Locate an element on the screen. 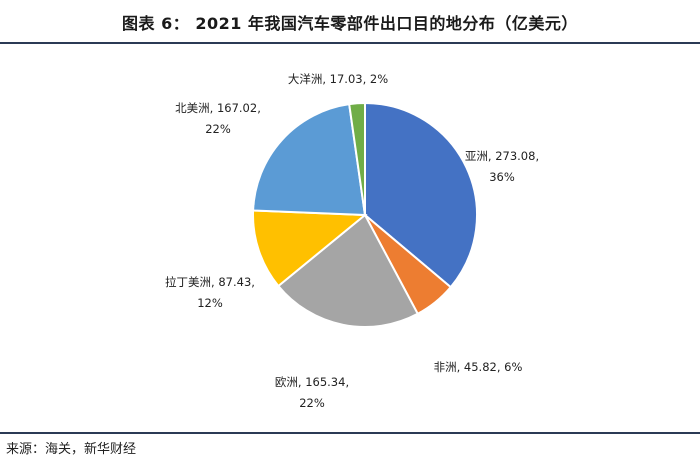  slice-label-line2-2: 22% is located at coordinates (312, 403).